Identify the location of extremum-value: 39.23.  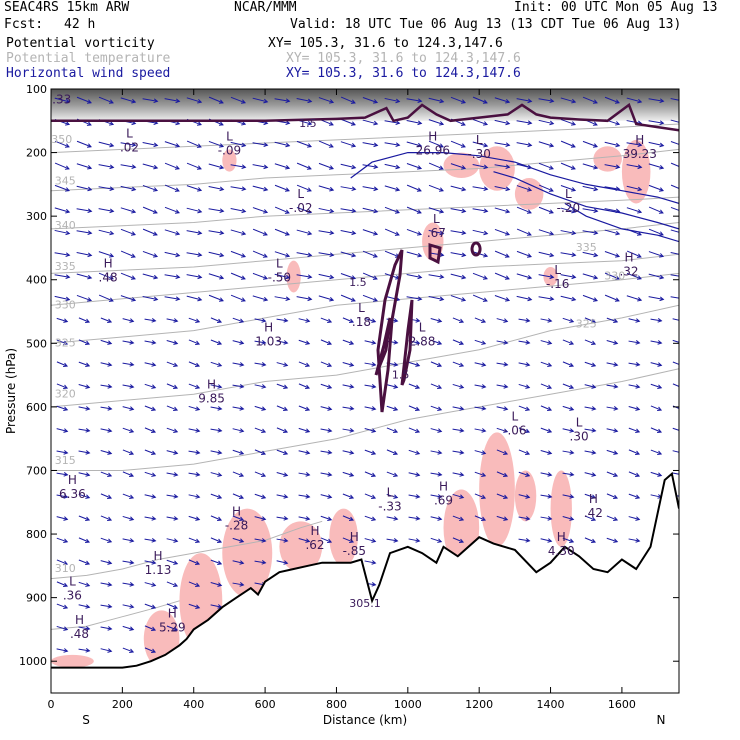
(640, 154).